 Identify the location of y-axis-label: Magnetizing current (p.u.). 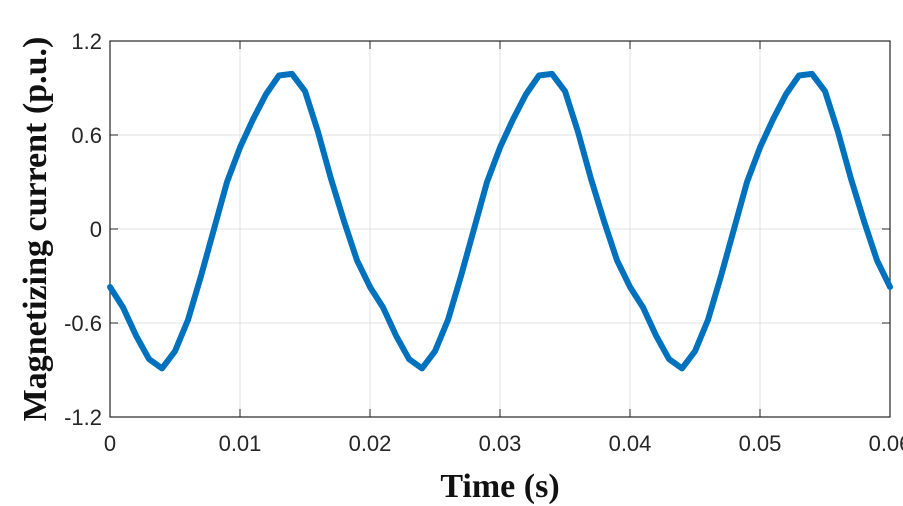
(35, 229).